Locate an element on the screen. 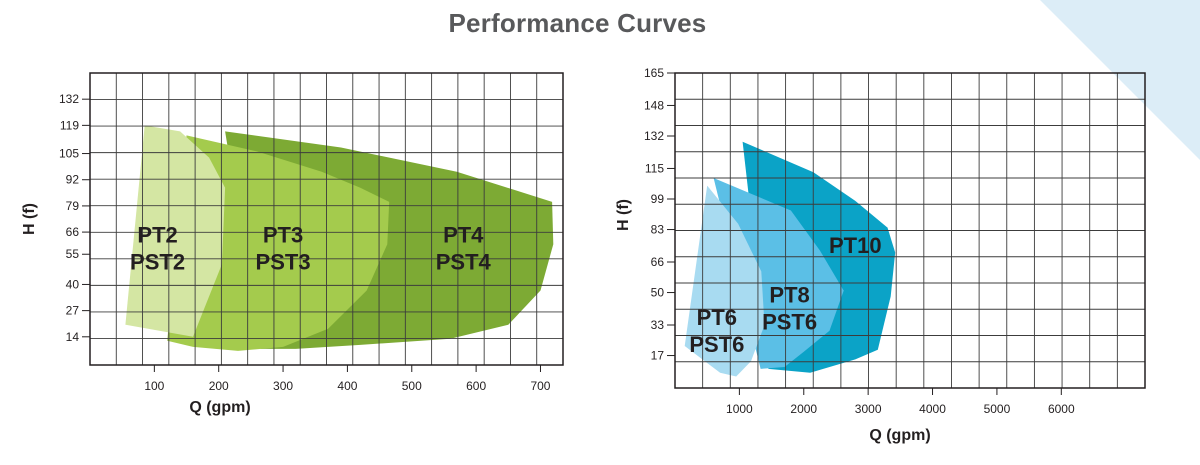 The width and height of the screenshot is (1200, 465). y-tick-label: 79 is located at coordinates (73, 206).